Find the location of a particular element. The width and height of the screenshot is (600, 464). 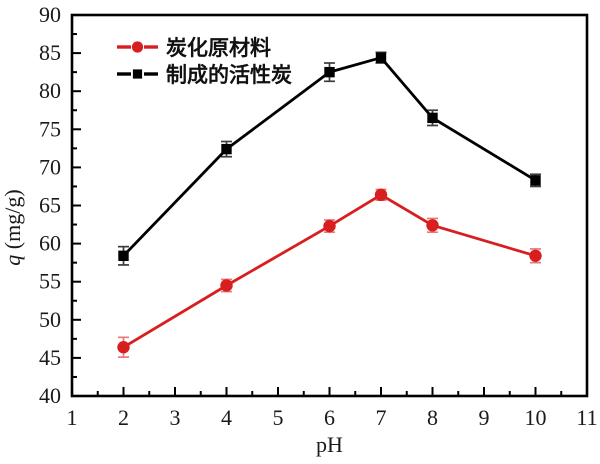

x-tick-label: 2 is located at coordinates (123, 417).